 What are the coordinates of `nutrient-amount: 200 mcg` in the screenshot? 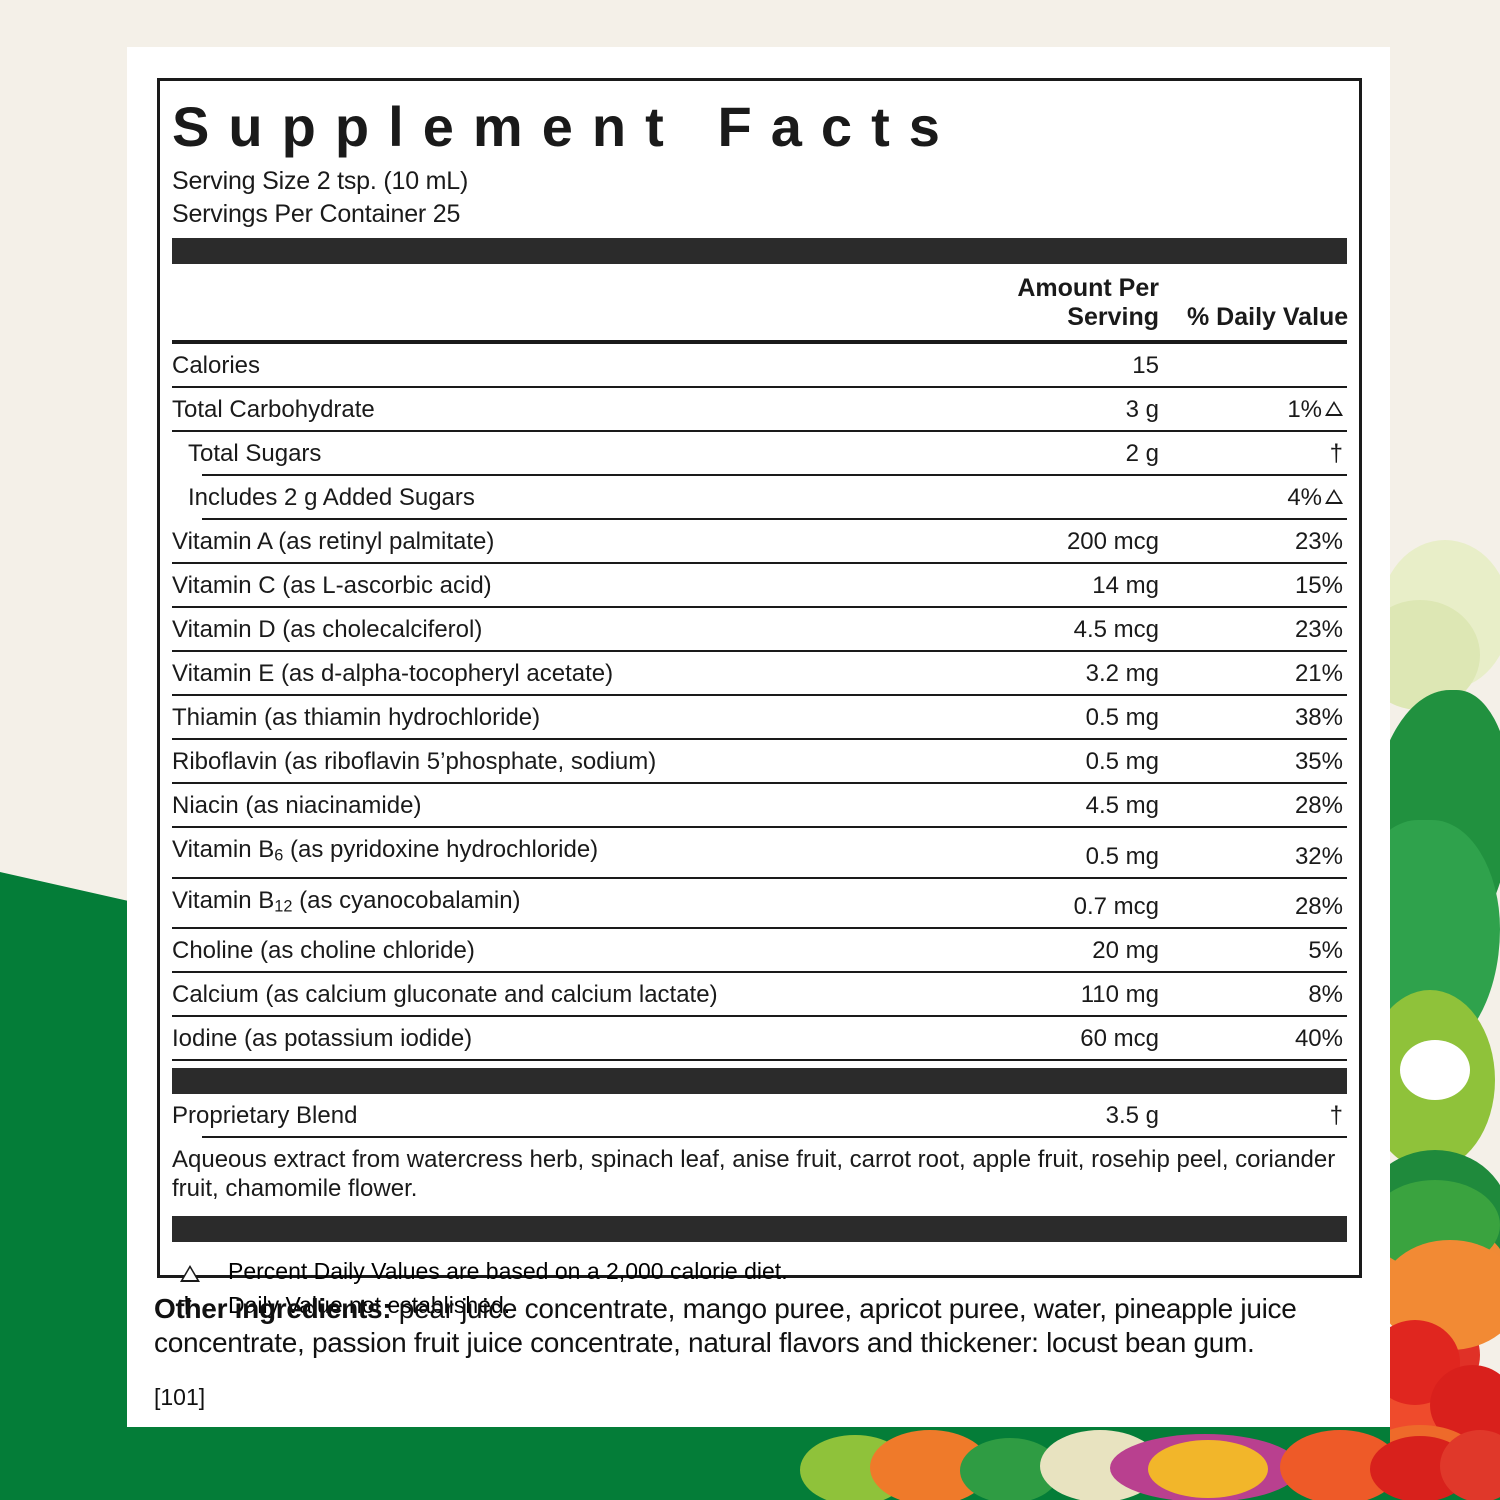 It's located at (1059, 541).